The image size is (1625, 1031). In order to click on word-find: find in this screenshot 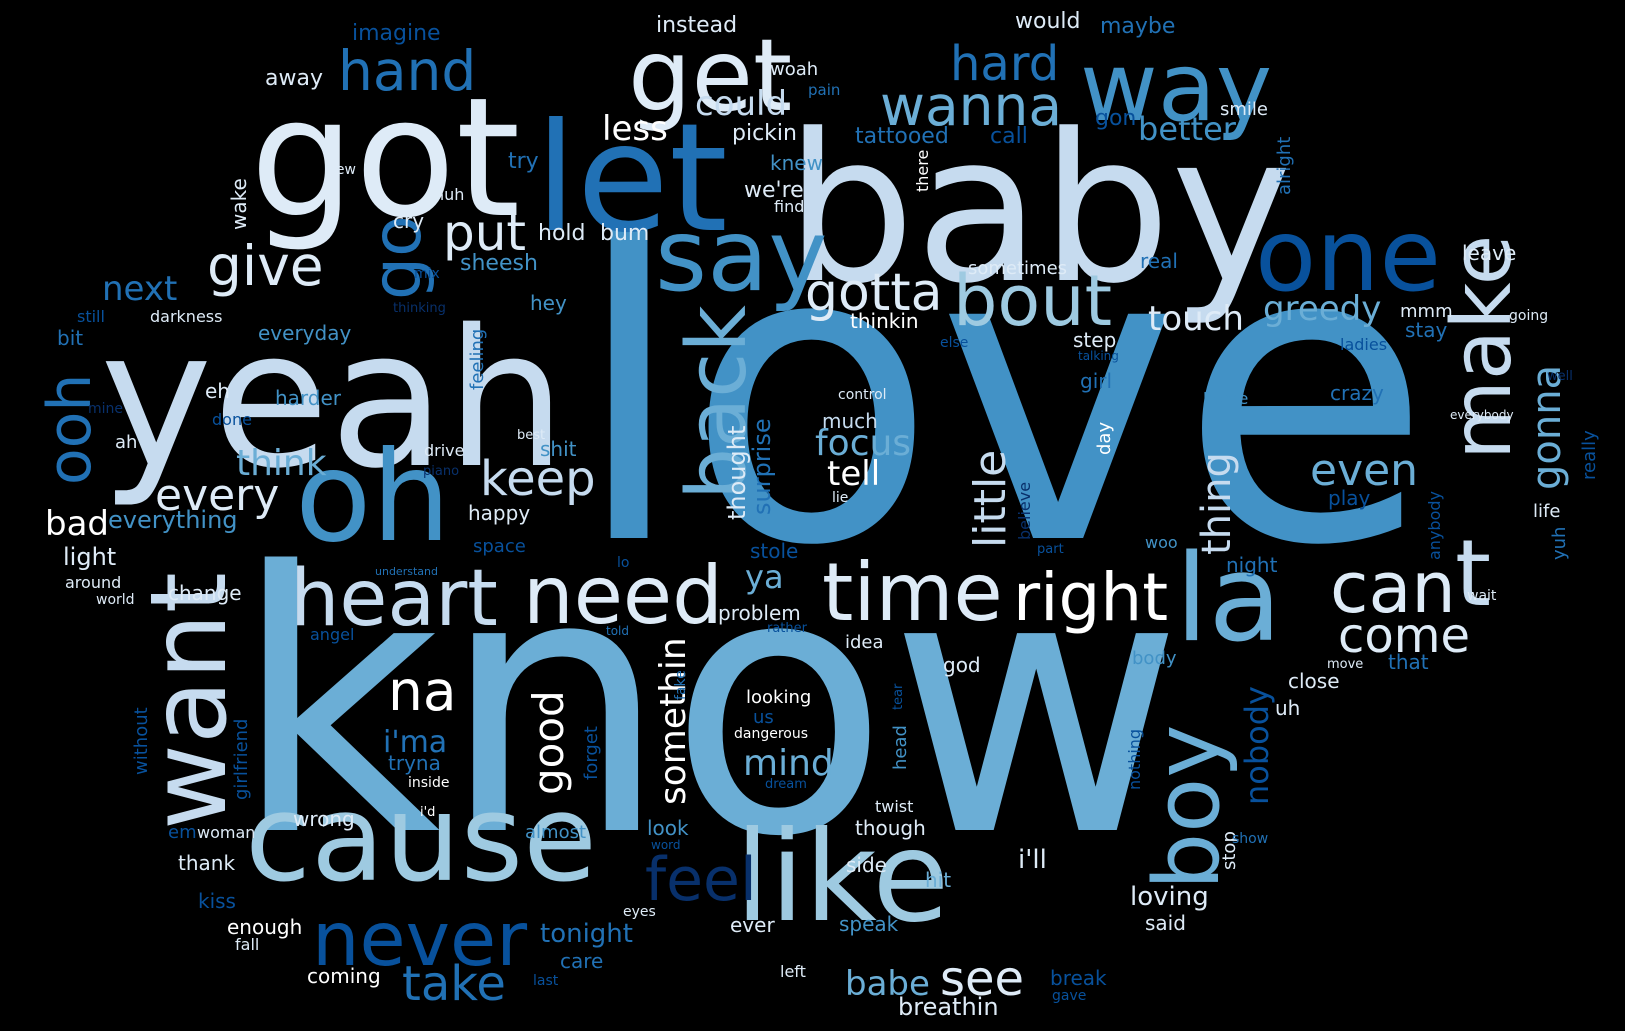, I will do `click(789, 206)`.